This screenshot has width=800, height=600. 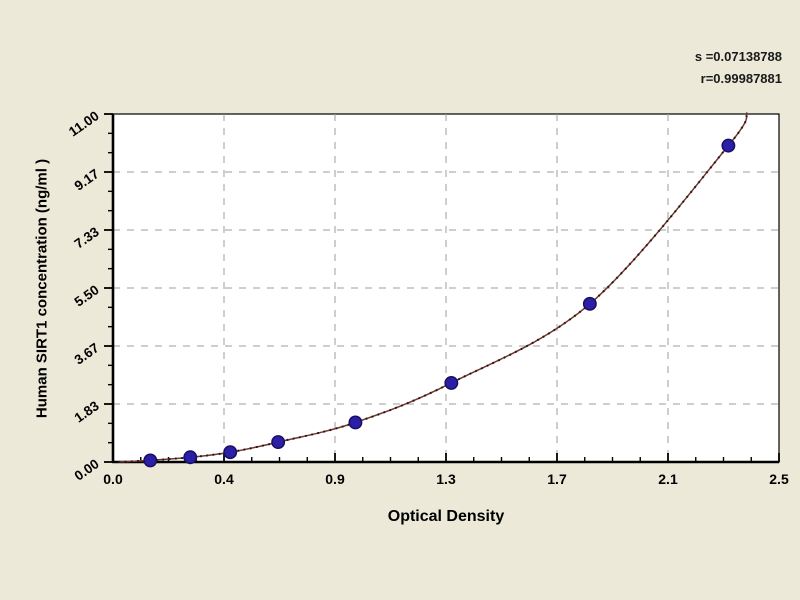 I want to click on y-tick-label: 9.17, so click(x=87, y=179).